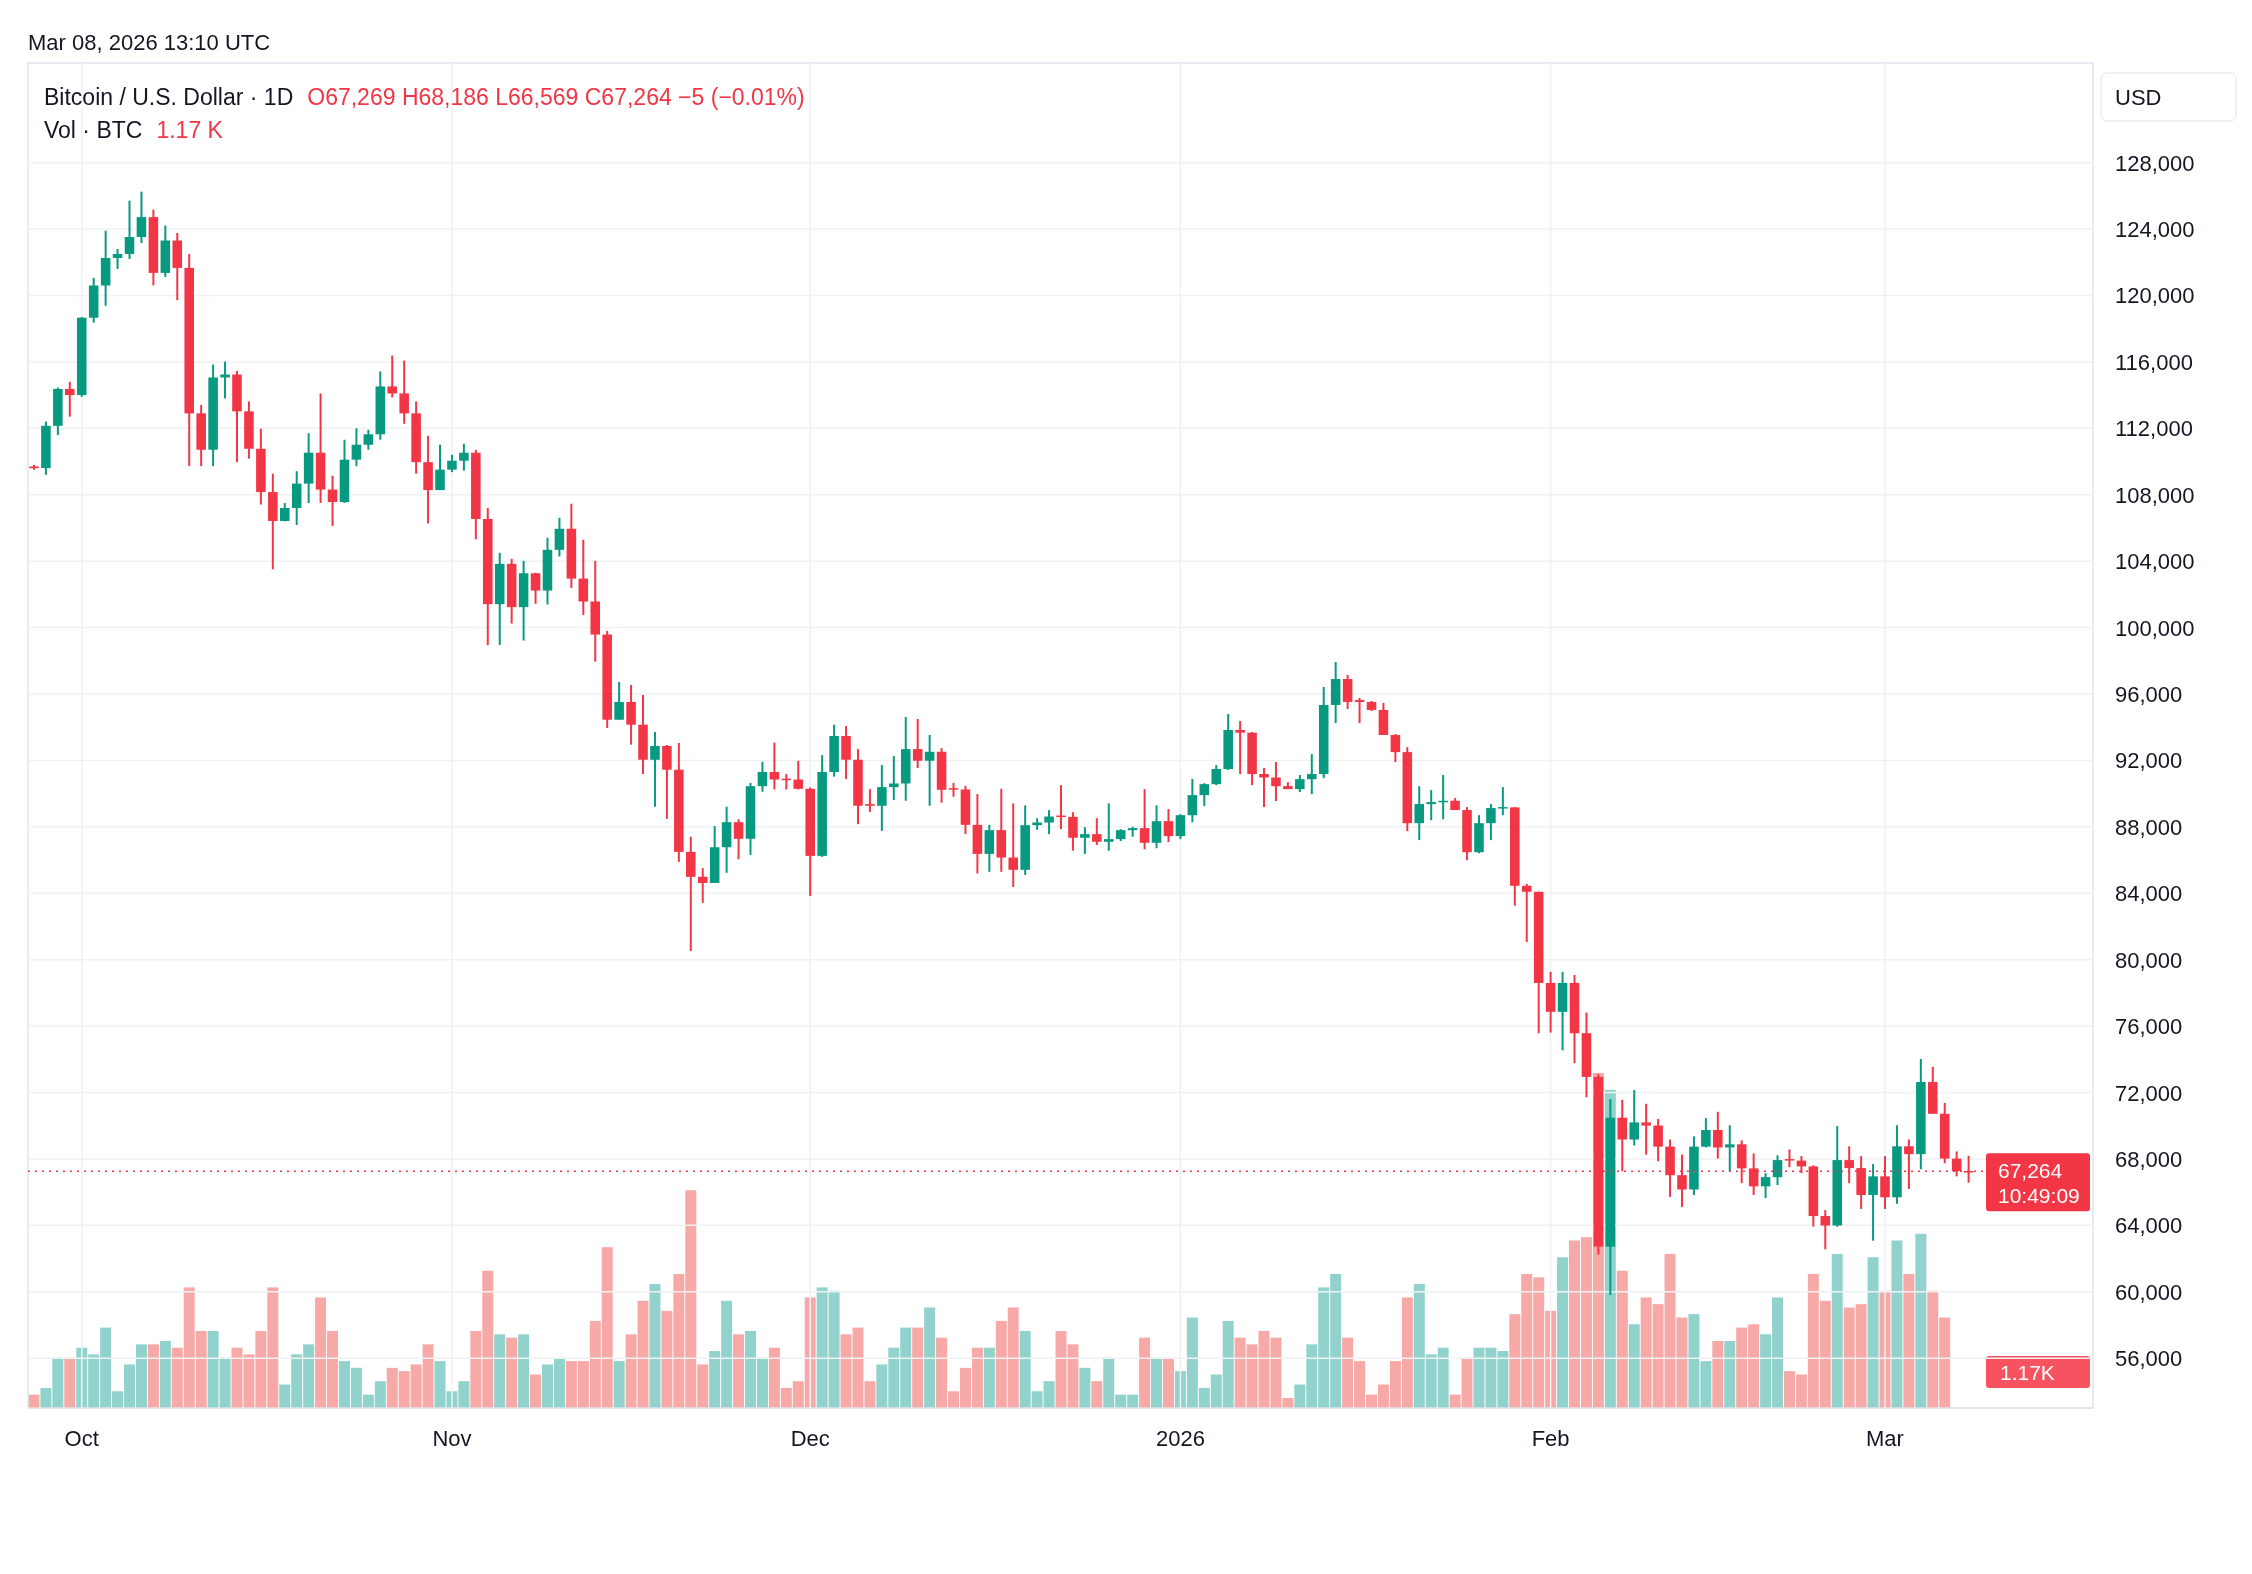 This screenshot has width=2252, height=1574. I want to click on y-tick-label: 64,000, so click(2149, 1226).